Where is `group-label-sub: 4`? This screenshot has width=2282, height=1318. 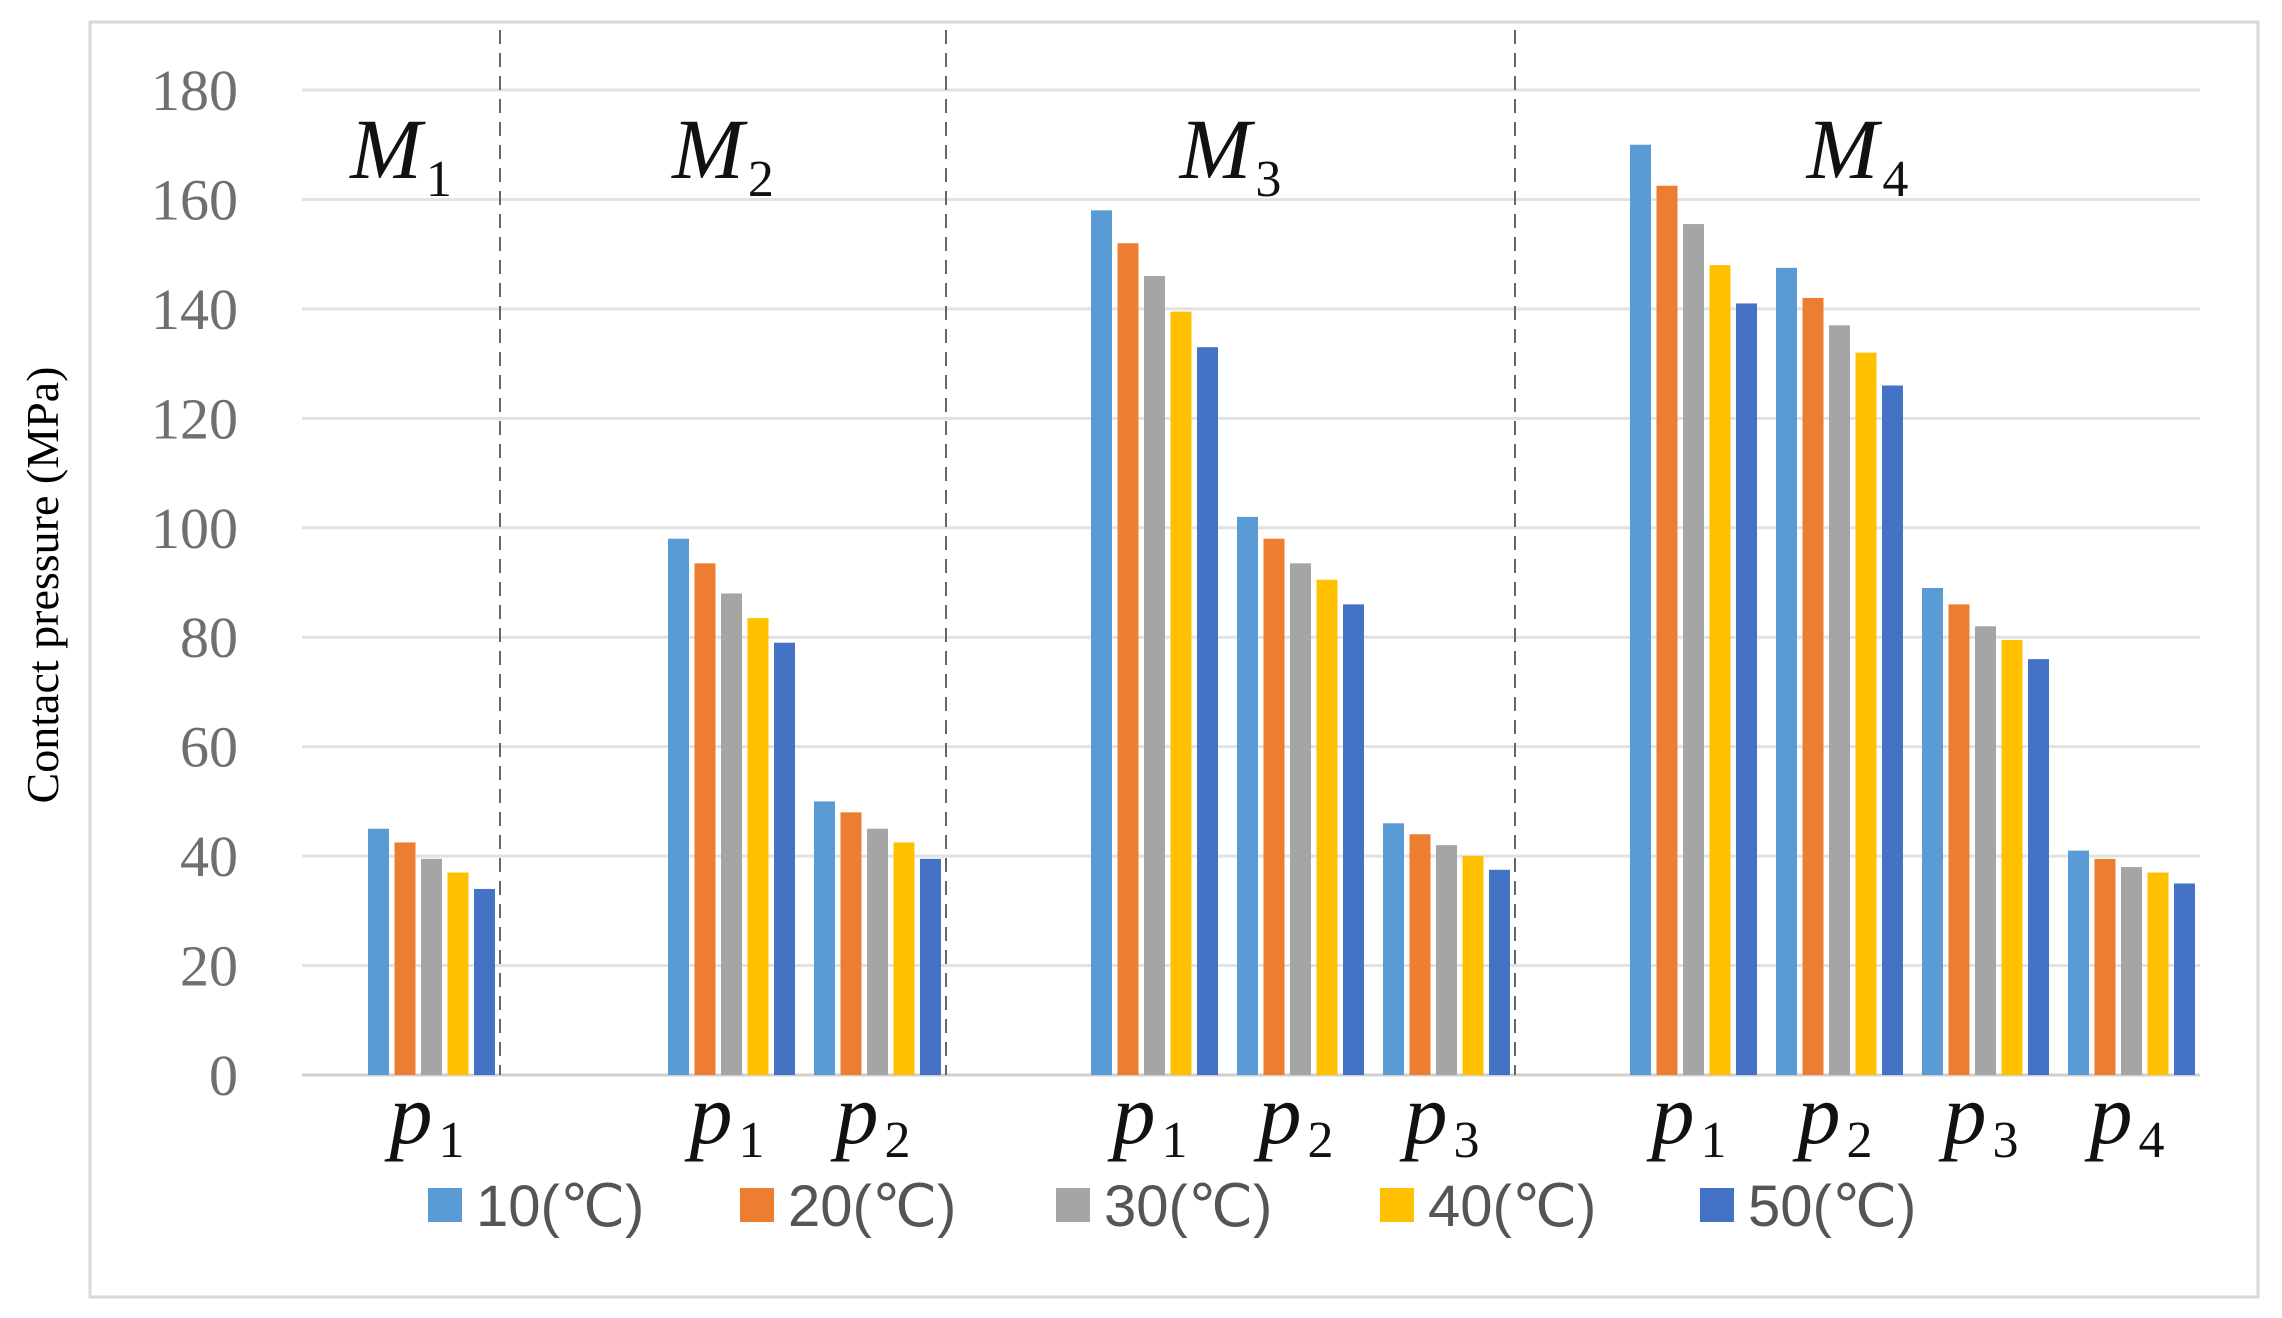 group-label-sub: 4 is located at coordinates (1895, 179).